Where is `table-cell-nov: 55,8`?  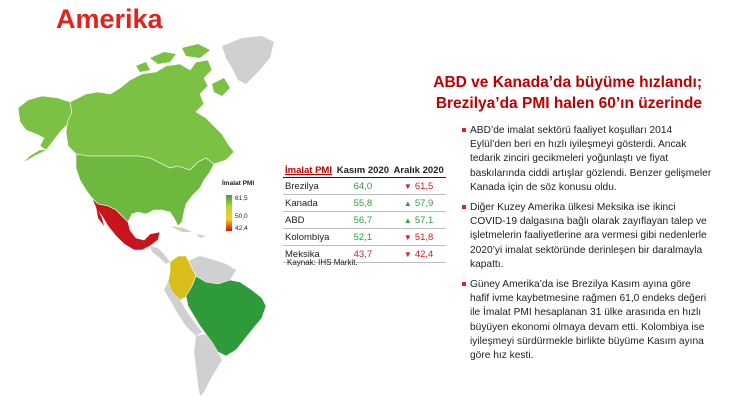 table-cell-nov: 55,8 is located at coordinates (363, 203).